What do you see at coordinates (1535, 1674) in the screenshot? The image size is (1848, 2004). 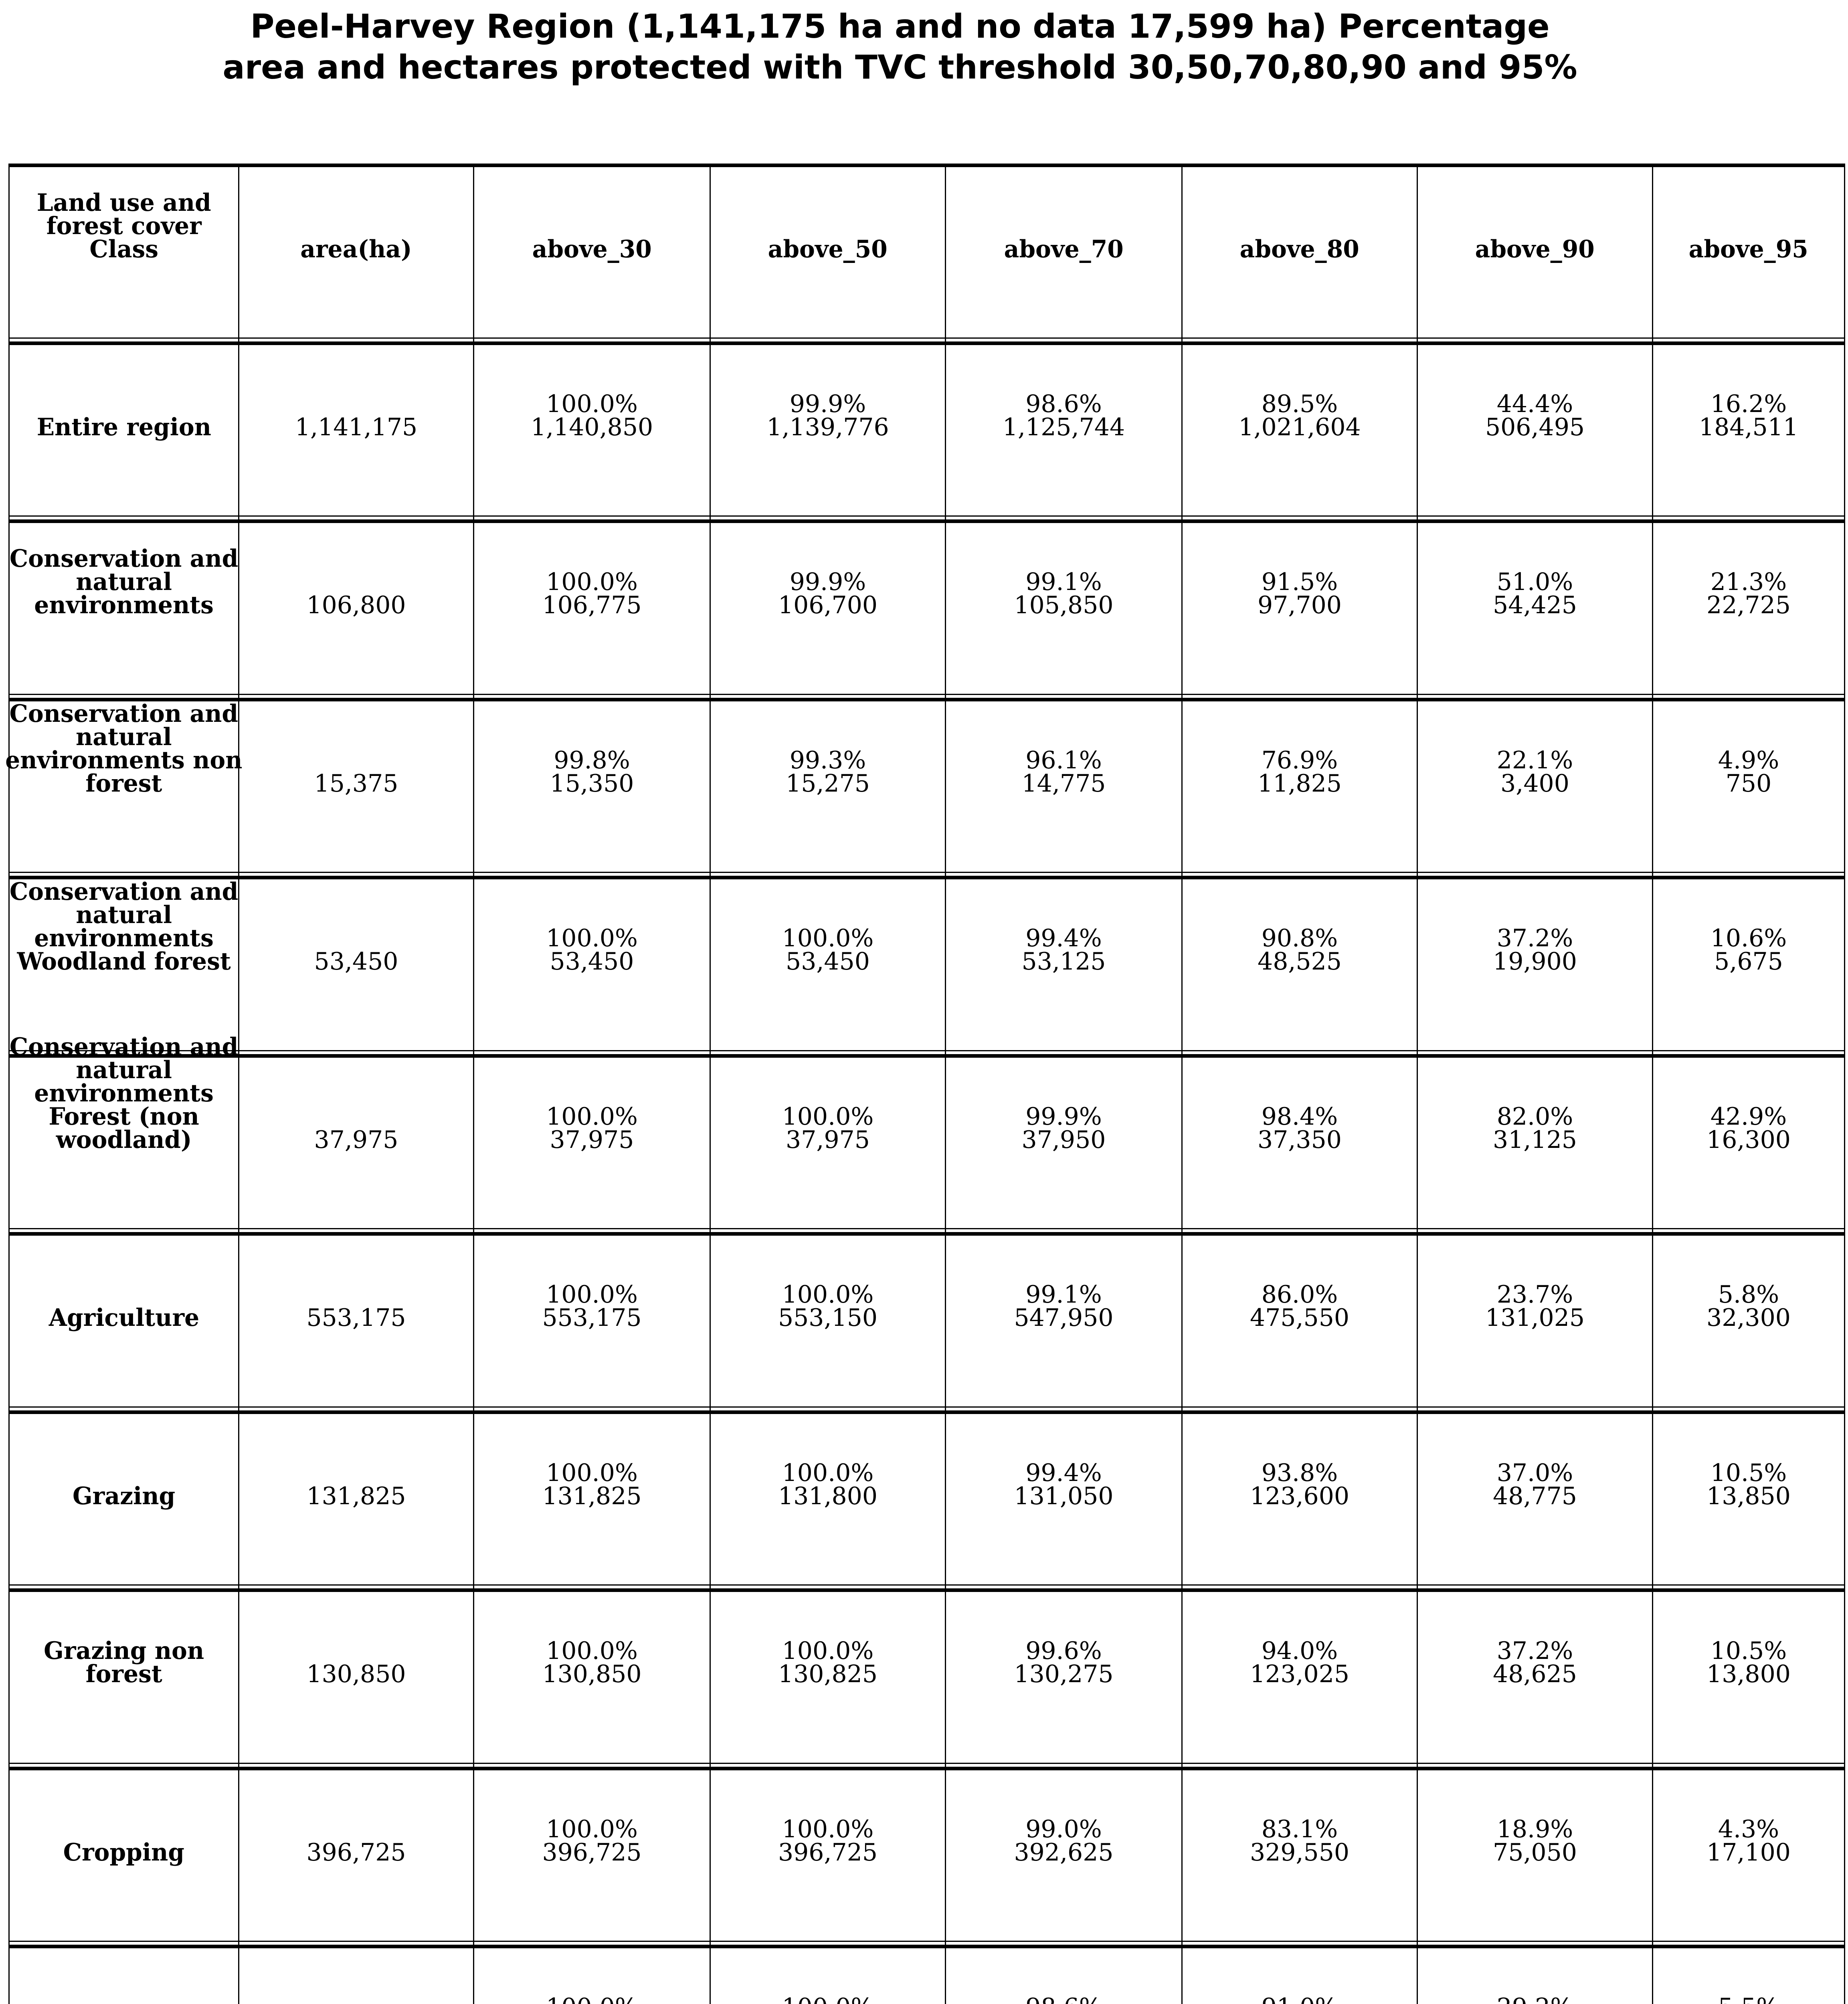 I see `hectares-value: 48,625` at bounding box center [1535, 1674].